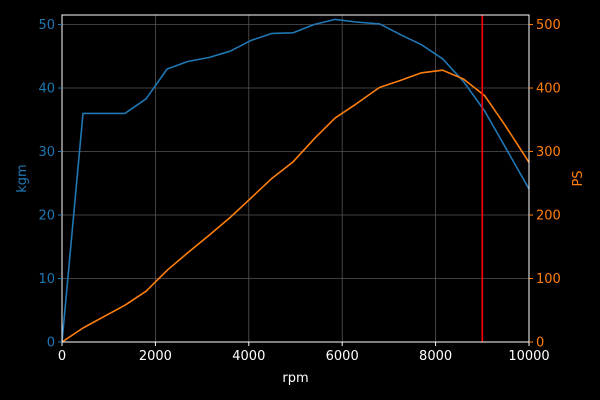 The width and height of the screenshot is (600, 400). Describe the element at coordinates (528, 356) in the screenshot. I see `x-tick-label: 10000` at that location.